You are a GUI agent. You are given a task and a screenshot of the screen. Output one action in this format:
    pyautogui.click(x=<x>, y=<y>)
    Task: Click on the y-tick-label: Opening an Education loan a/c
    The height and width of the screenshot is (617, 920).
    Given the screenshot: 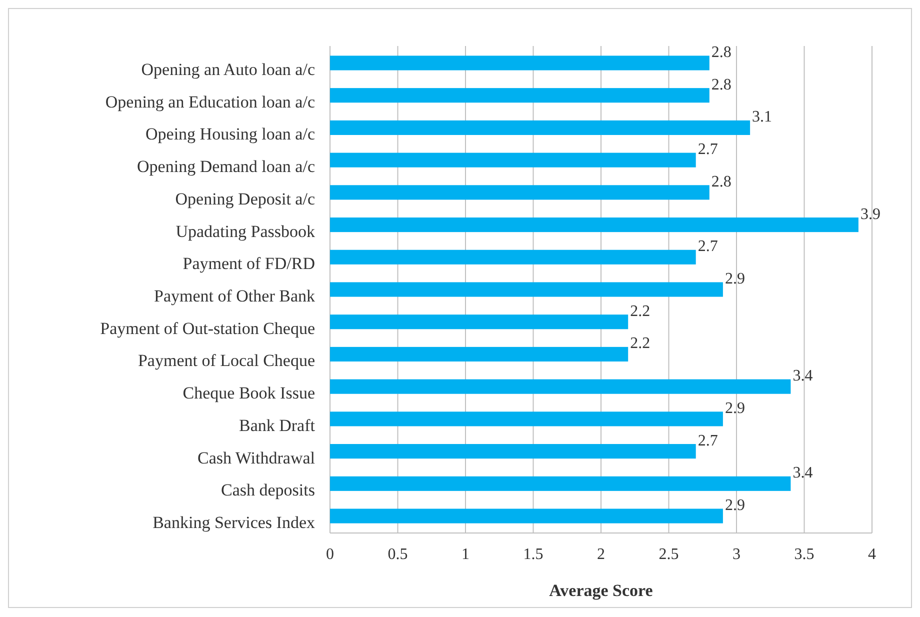 What is the action you would take?
    pyautogui.click(x=210, y=102)
    